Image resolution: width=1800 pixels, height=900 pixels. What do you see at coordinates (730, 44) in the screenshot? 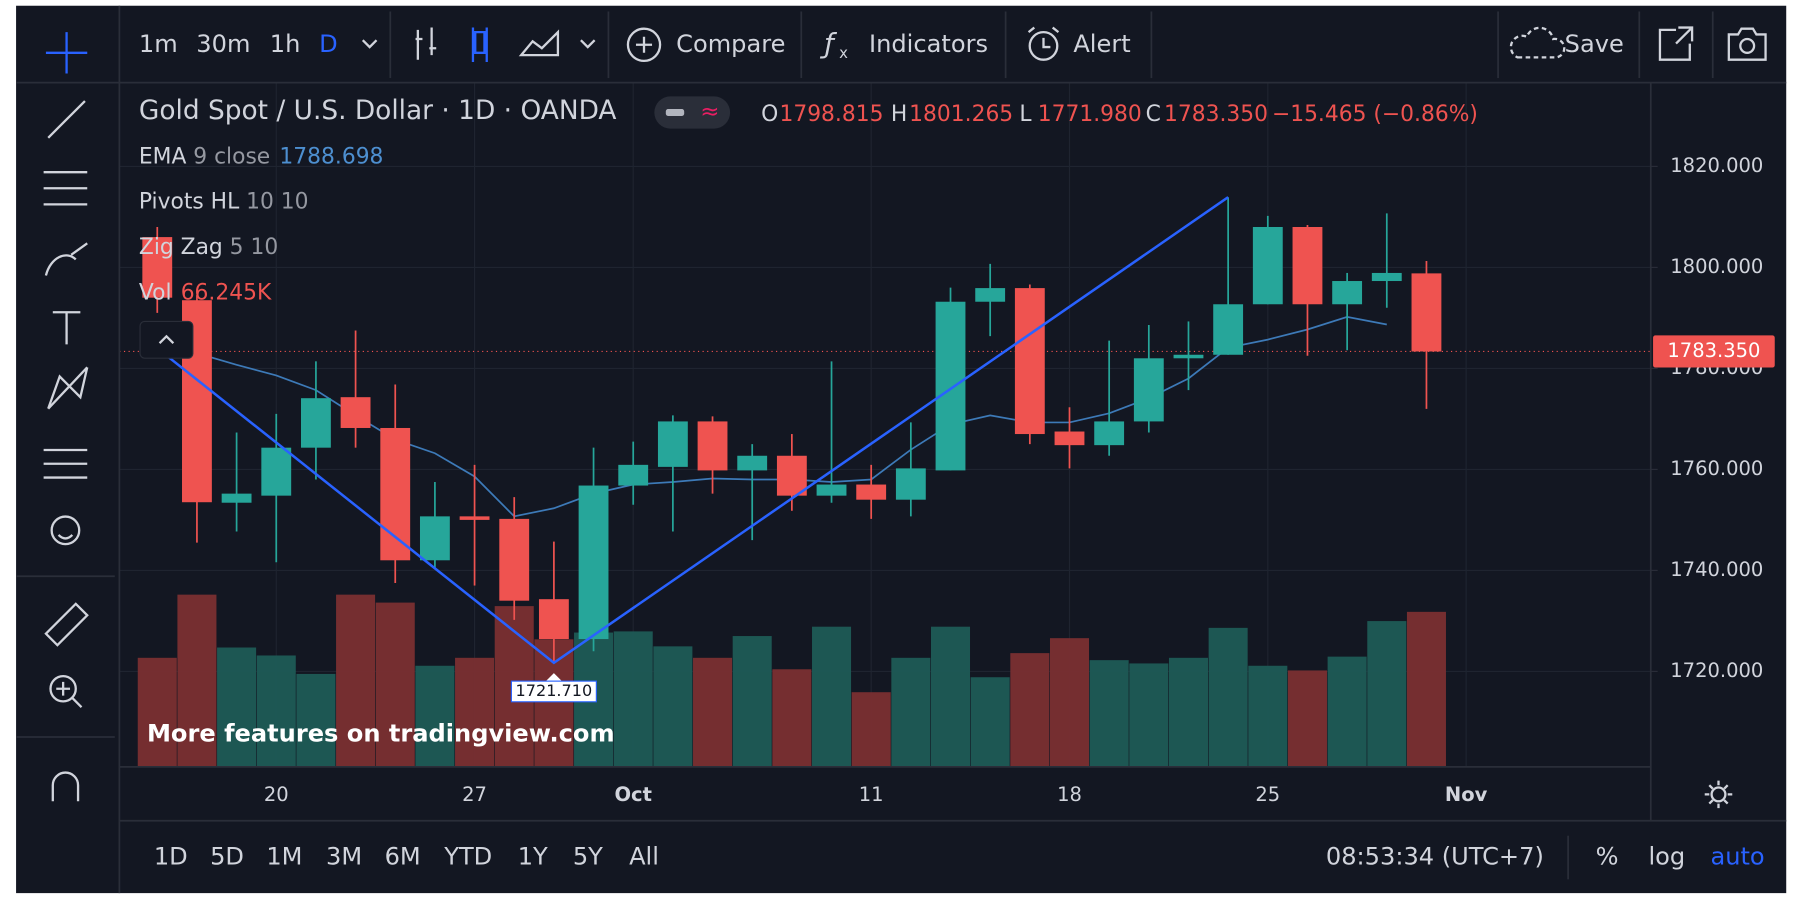
I see `compare-button: Compare` at bounding box center [730, 44].